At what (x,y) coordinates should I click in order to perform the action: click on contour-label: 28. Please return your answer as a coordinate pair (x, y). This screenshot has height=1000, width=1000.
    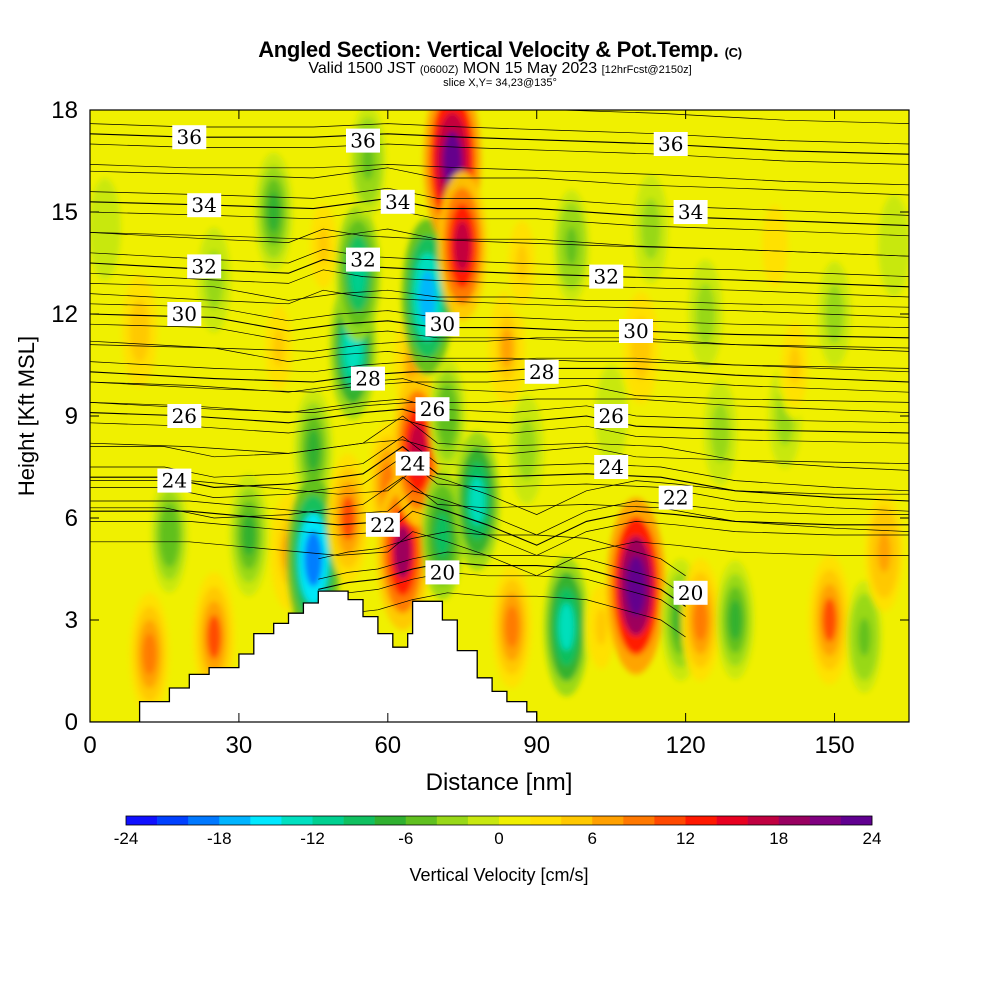
    Looking at the image, I should click on (367, 379).